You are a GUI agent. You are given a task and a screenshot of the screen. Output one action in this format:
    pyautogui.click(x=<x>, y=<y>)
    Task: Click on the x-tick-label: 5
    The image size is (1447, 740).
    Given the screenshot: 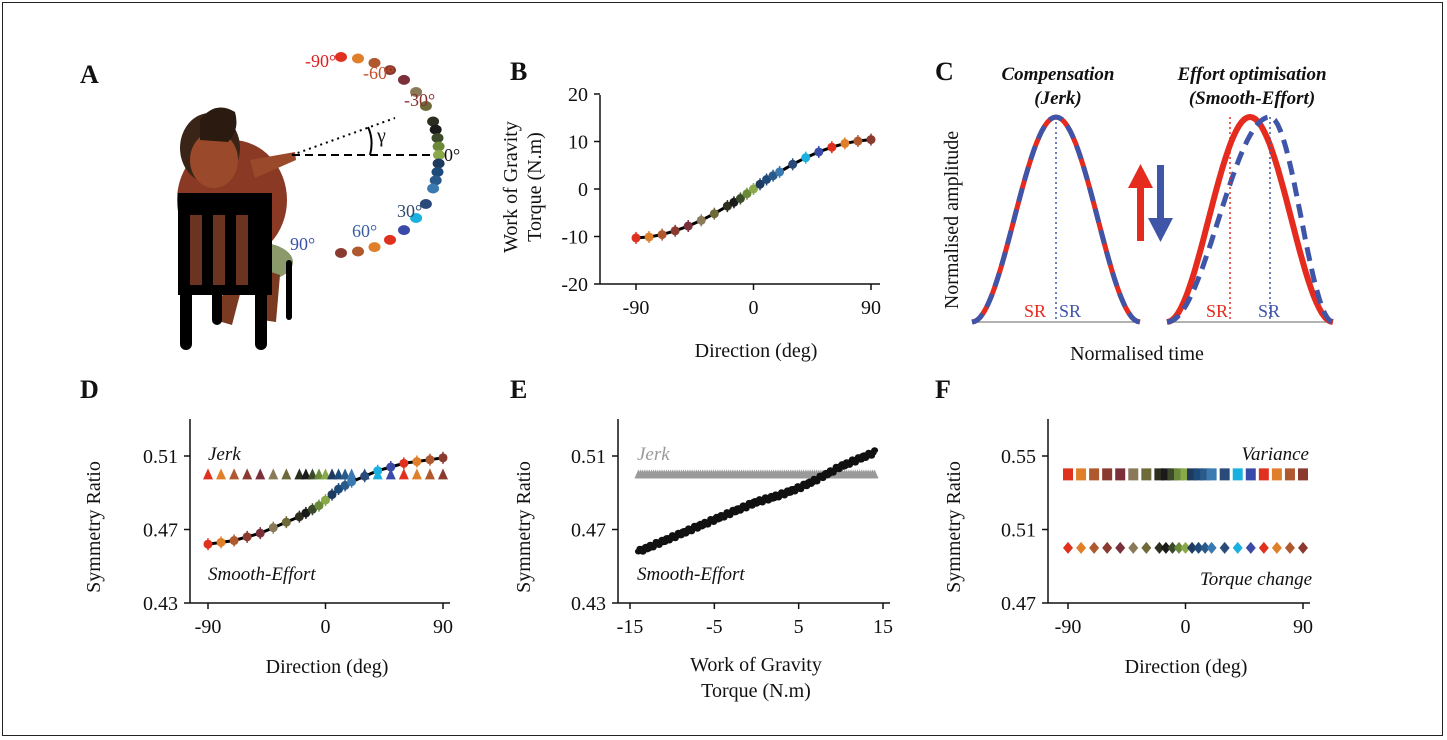 What is the action you would take?
    pyautogui.click(x=799, y=627)
    